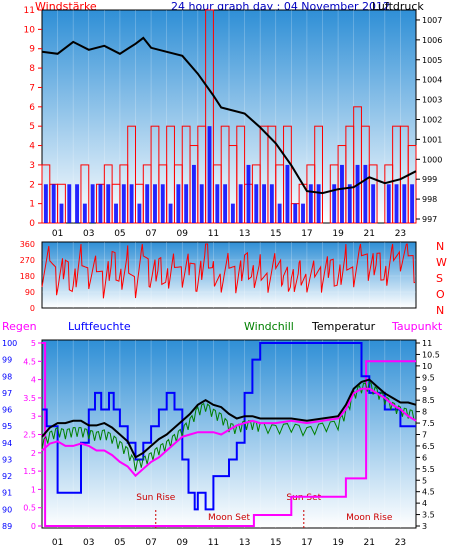 The width and height of the screenshot is (470, 555). Describe the element at coordinates (428, 423) in the screenshot. I see `temperature-tick-label: 7.5` at that location.